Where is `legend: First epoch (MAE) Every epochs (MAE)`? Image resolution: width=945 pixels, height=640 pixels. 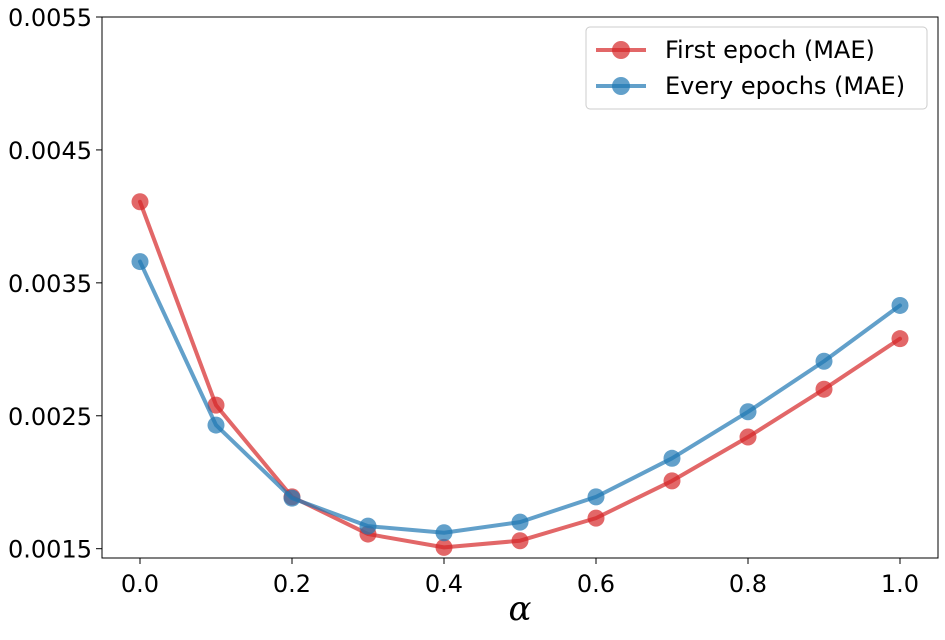 legend: First epoch (MAE) Every epochs (MAE) is located at coordinates (756, 68).